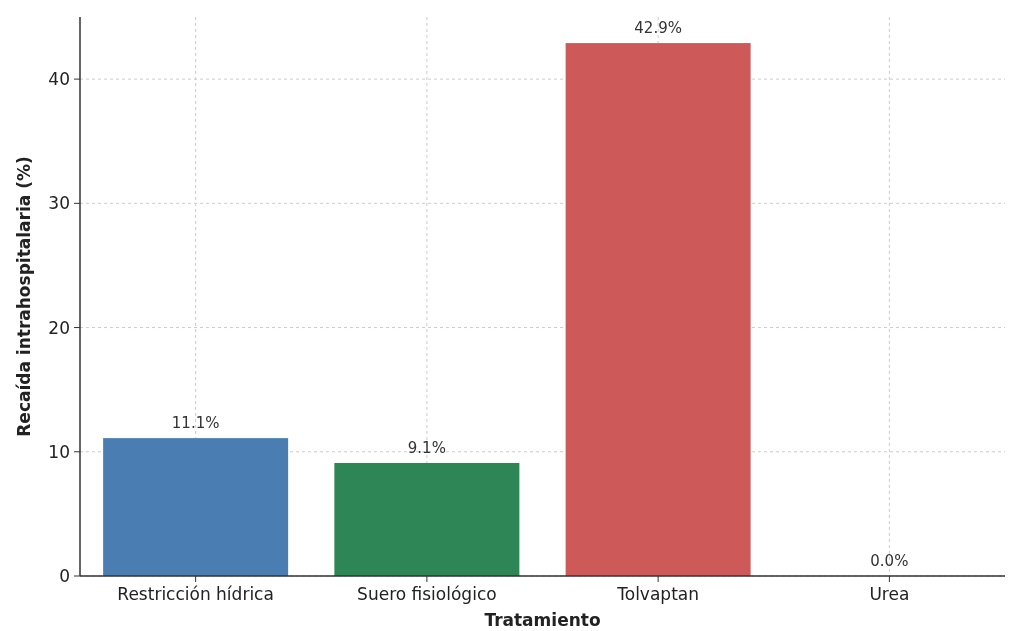 The width and height of the screenshot is (1020, 631). Describe the element at coordinates (657, 594) in the screenshot. I see `x-tick-label: Tolvaptan` at that location.